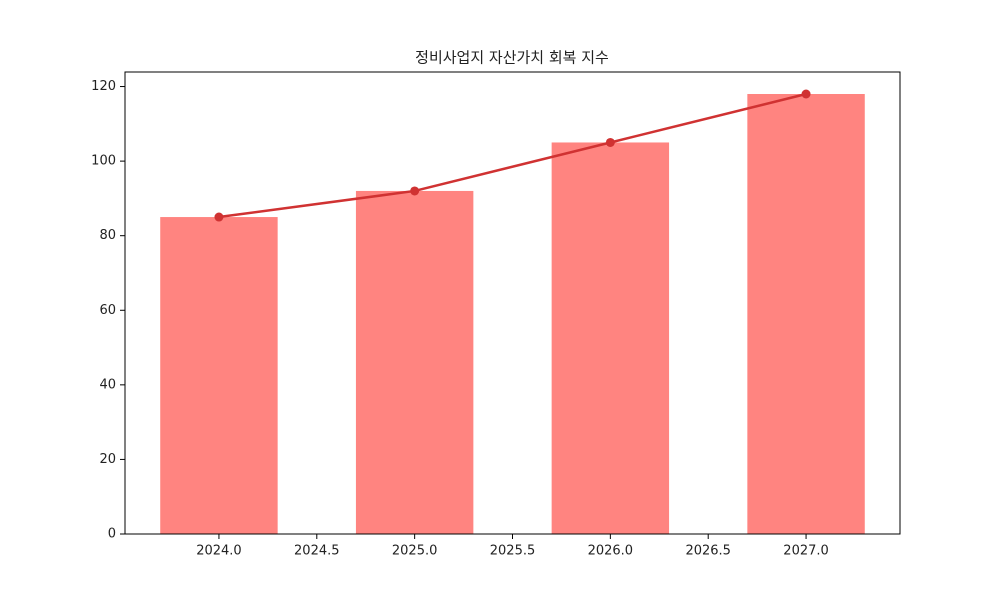 The width and height of the screenshot is (1000, 604). I want to click on y-tick-label: 0, so click(112, 534).